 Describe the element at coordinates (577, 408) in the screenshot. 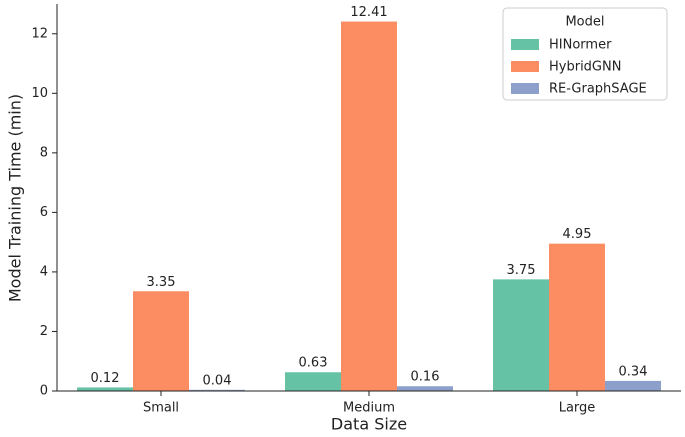

I see `x-tick-label: Large` at that location.